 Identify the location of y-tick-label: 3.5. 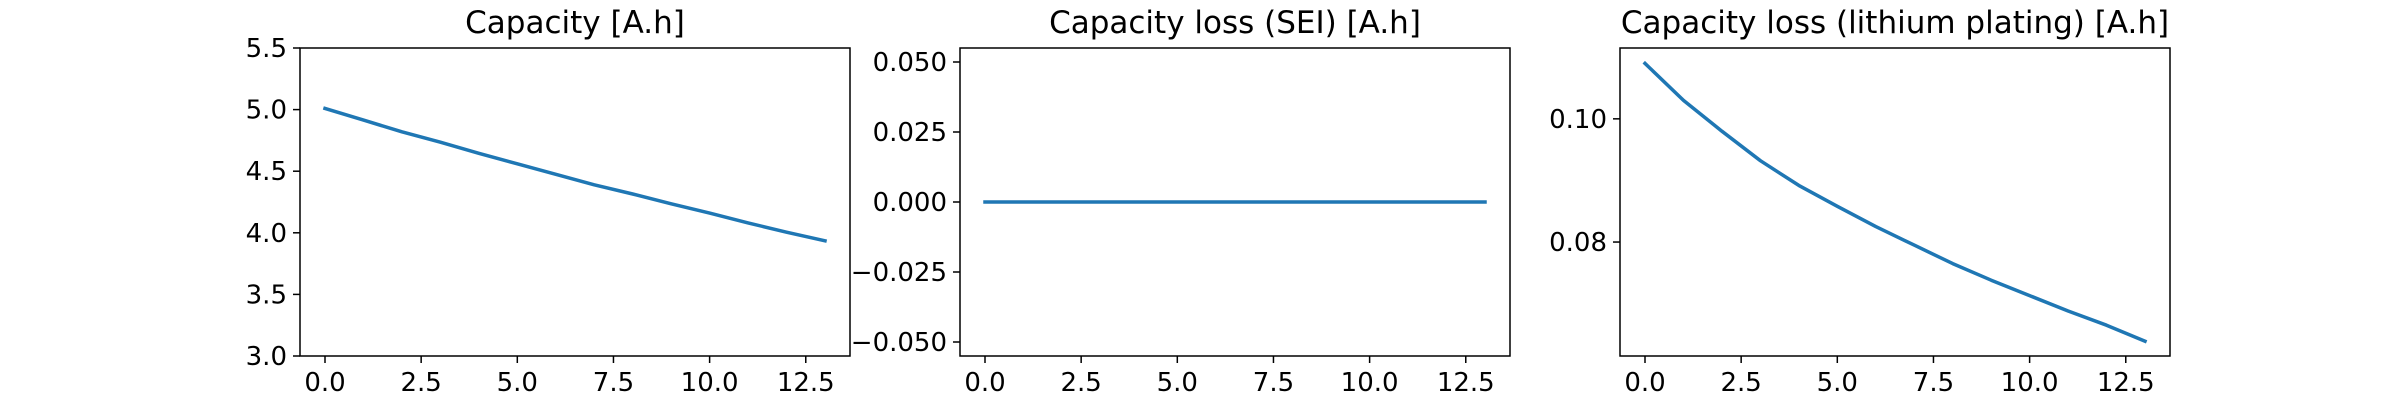
(266, 295).